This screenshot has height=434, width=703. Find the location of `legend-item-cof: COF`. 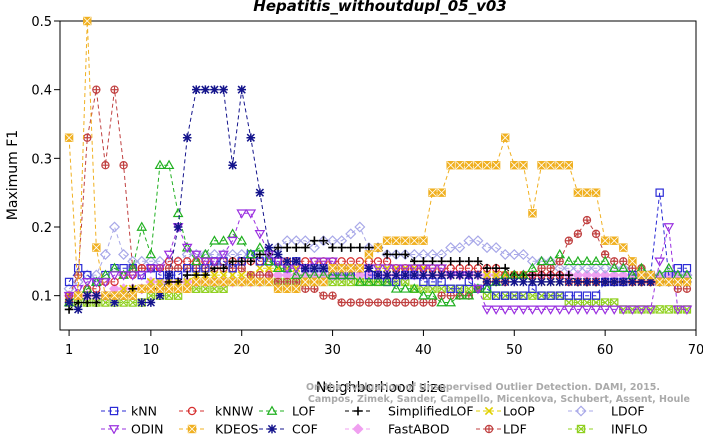

legend-item-cof: COF is located at coordinates (288, 428).